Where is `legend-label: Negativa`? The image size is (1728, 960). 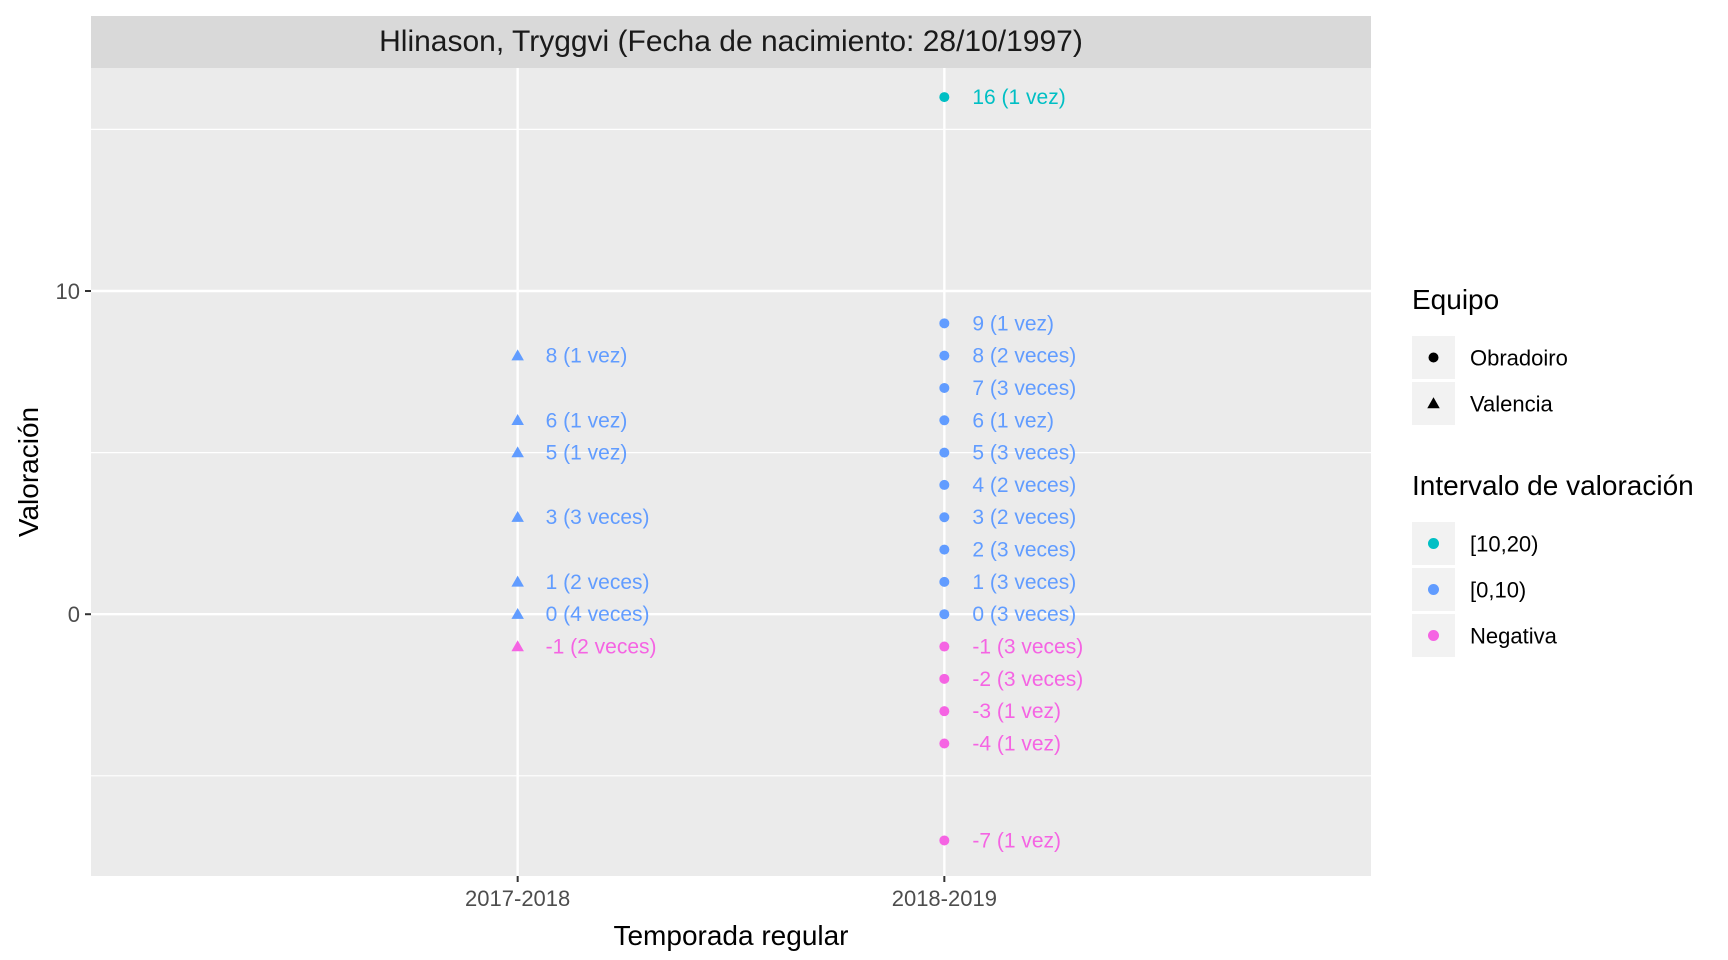
legend-label: Negativa is located at coordinates (1514, 636).